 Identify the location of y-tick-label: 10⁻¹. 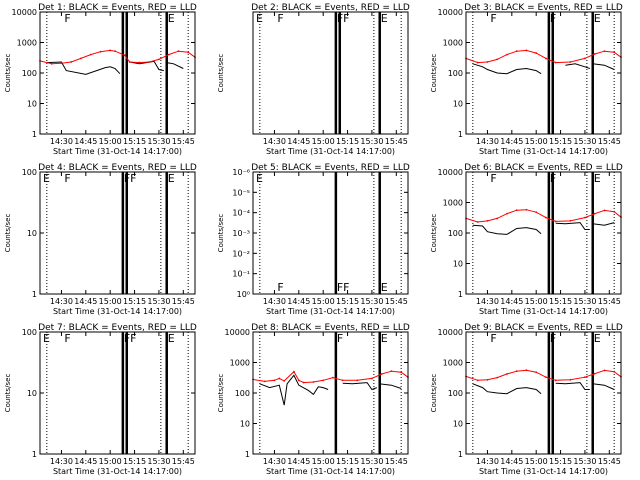
(241, 274).